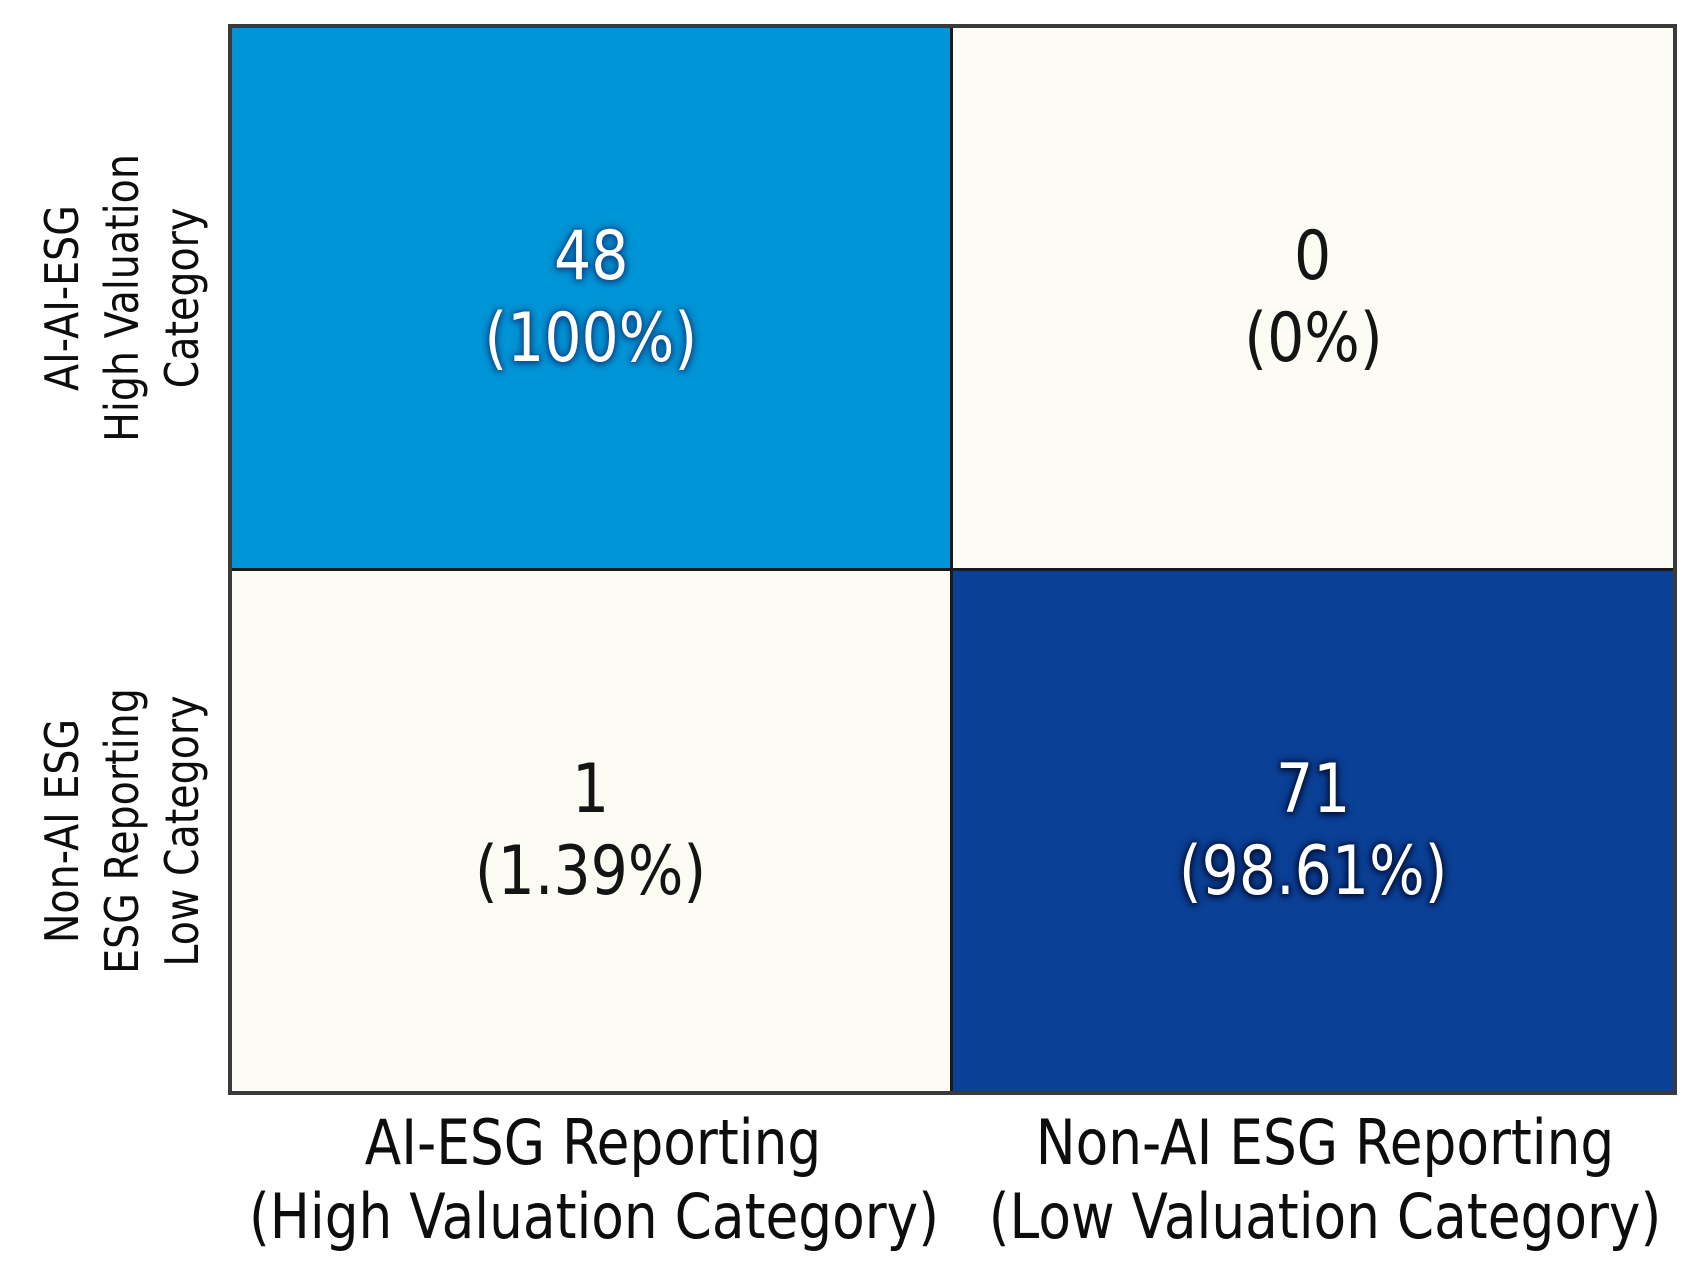 The width and height of the screenshot is (1695, 1278). I want to click on cell-percent: (100%), so click(591, 338).